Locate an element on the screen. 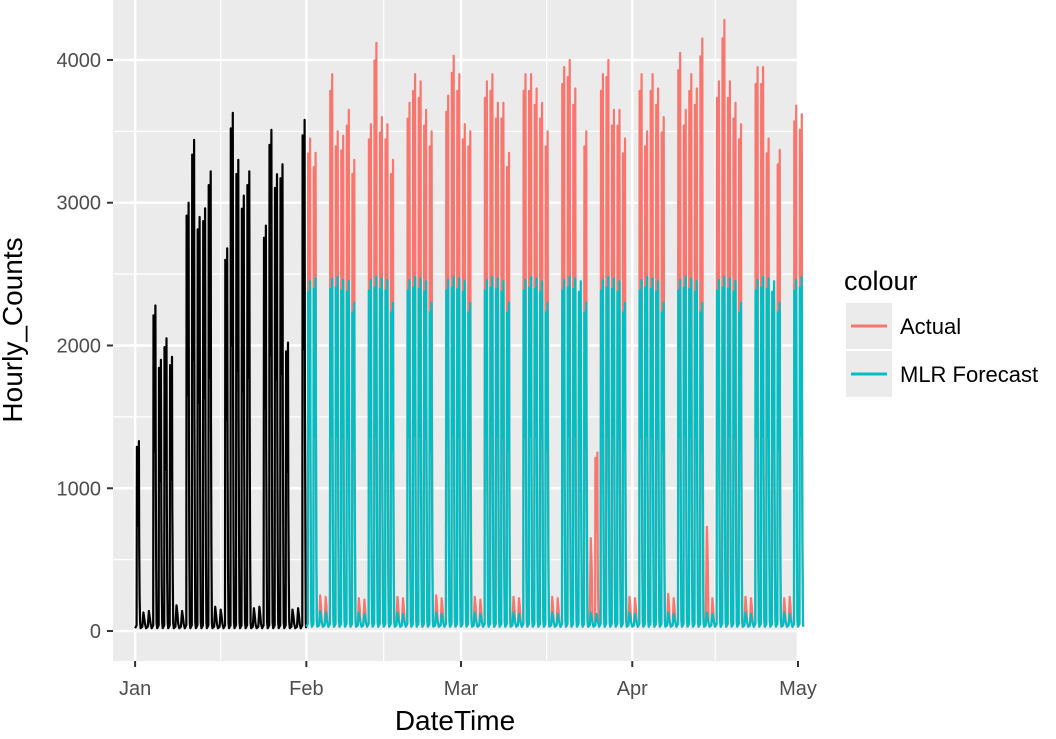 This screenshot has width=1056, height=739. y-axis: 0 1000 2000 3000 4000 is located at coordinates (85, 346).